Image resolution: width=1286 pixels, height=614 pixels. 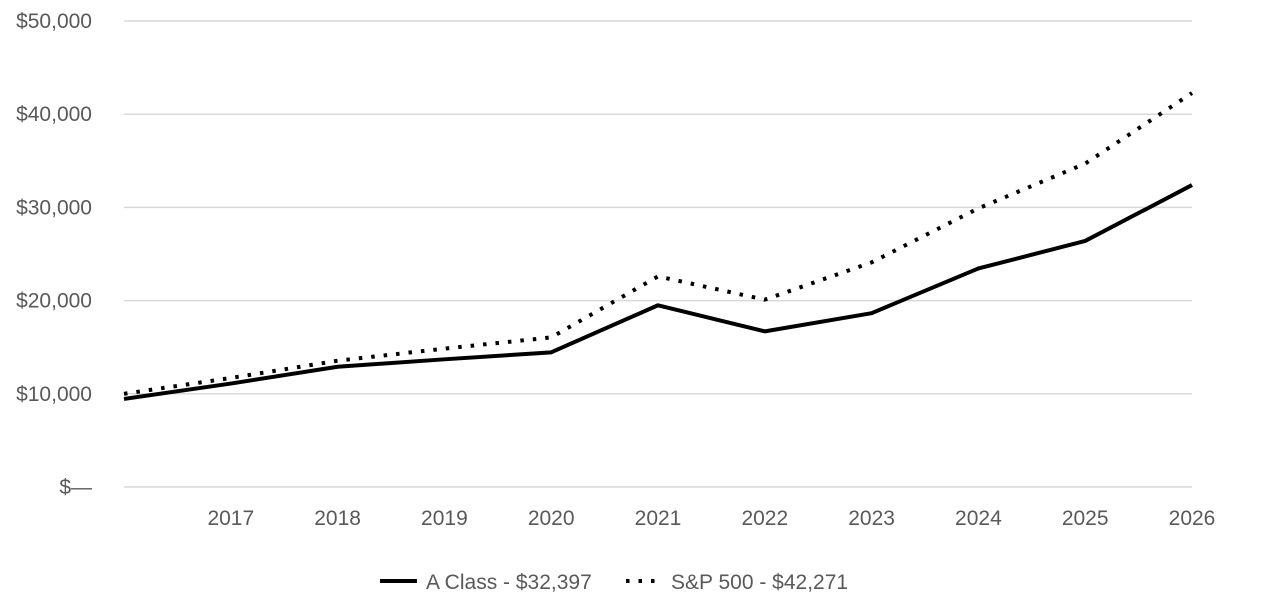 What do you see at coordinates (1192, 518) in the screenshot?
I see `x-tick-label: 2026` at bounding box center [1192, 518].